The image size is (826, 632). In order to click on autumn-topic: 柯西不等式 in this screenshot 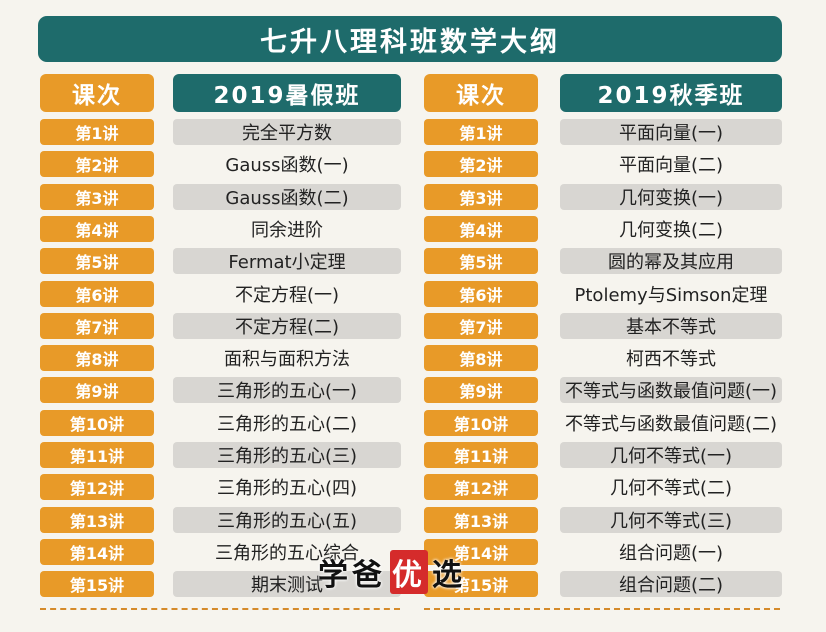, I will do `click(671, 359)`.